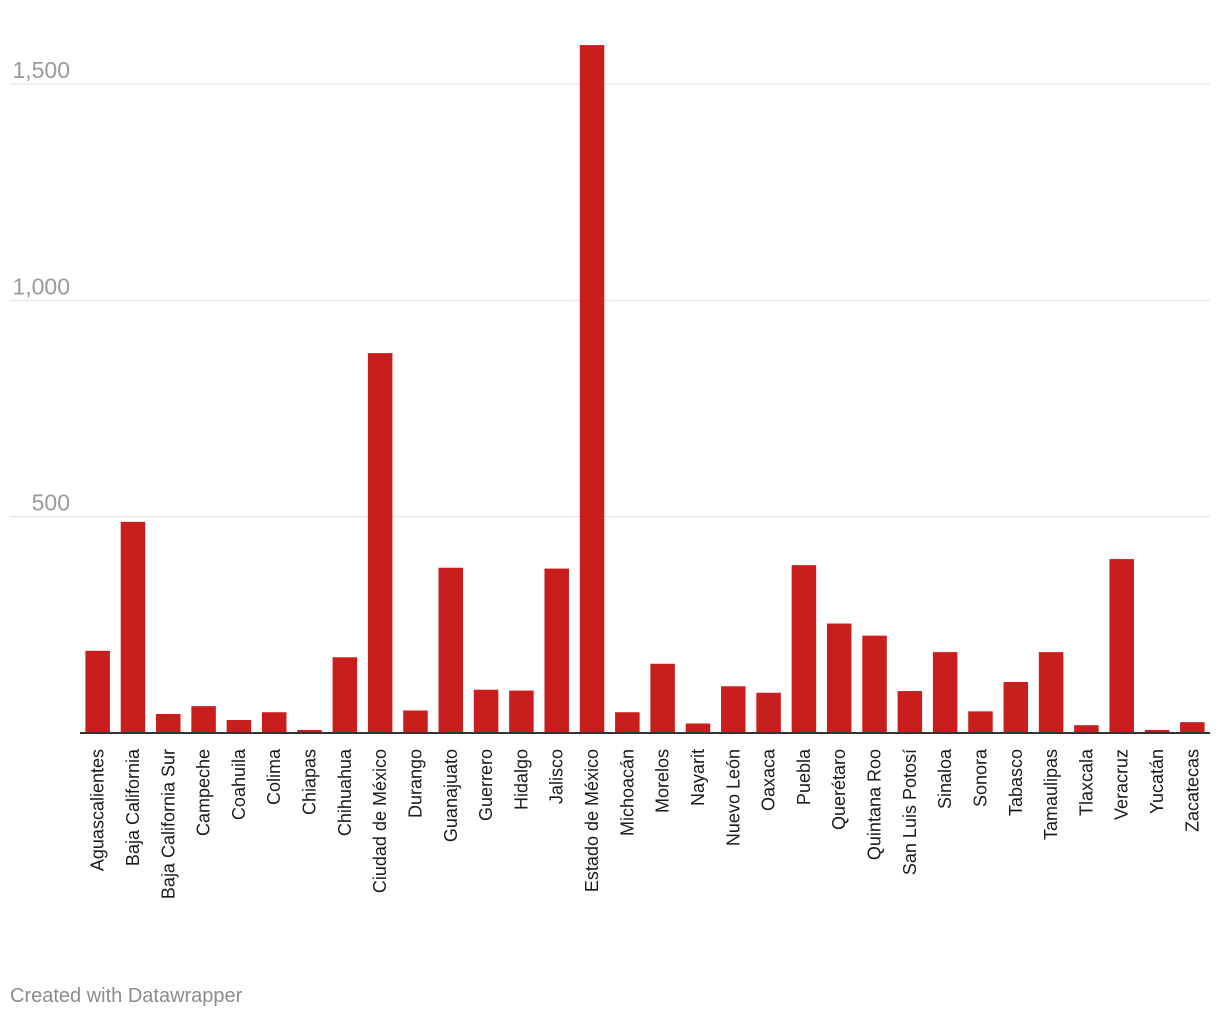  Describe the element at coordinates (663, 781) in the screenshot. I see `x-tick-label: Morelos` at that location.